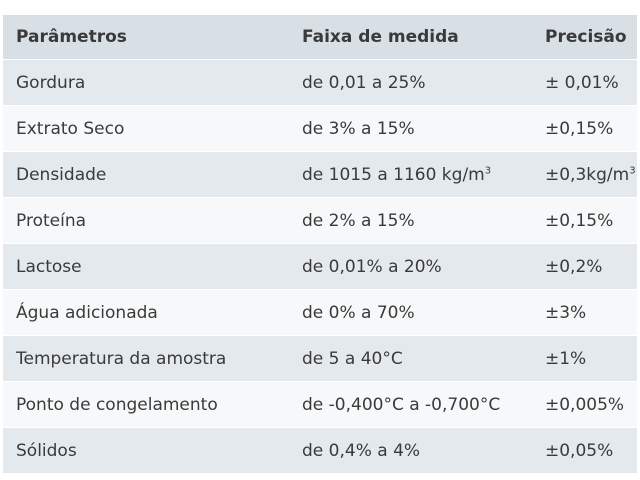 The image size is (640, 480). I want to click on cell-precision: ±0,2%, so click(584, 267).